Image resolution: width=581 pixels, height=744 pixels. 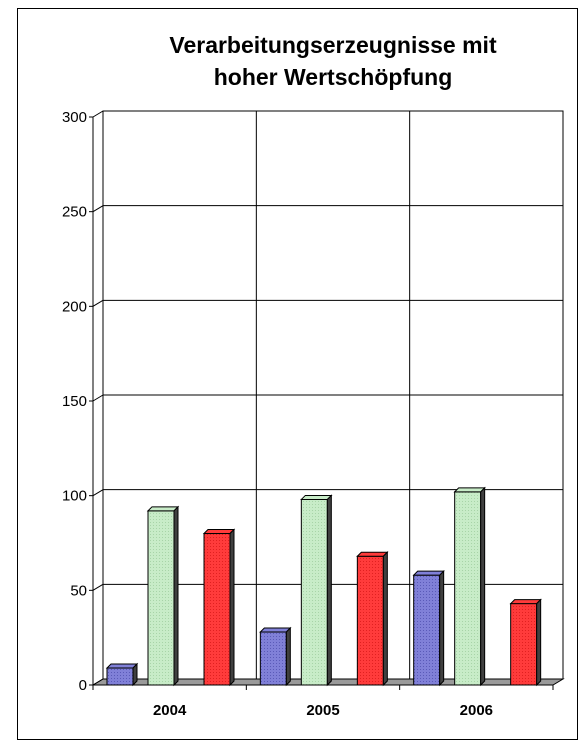 What do you see at coordinates (333, 77) in the screenshot?
I see `chart-title-line-2: hoher Wertschöpfung` at bounding box center [333, 77].